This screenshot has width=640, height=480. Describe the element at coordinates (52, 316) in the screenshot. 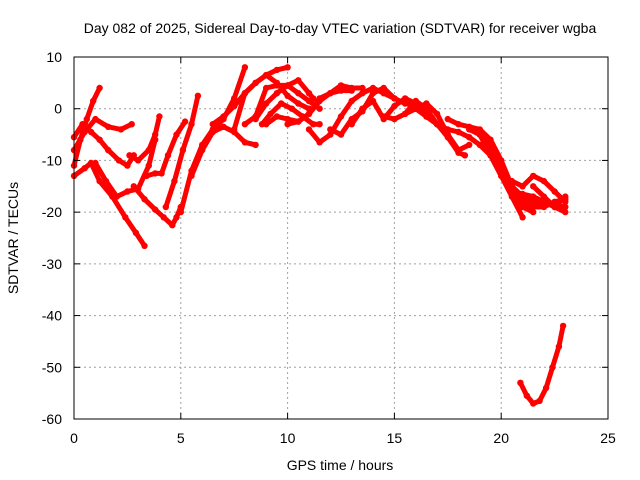

I see `y-tick-label: -40` at that location.